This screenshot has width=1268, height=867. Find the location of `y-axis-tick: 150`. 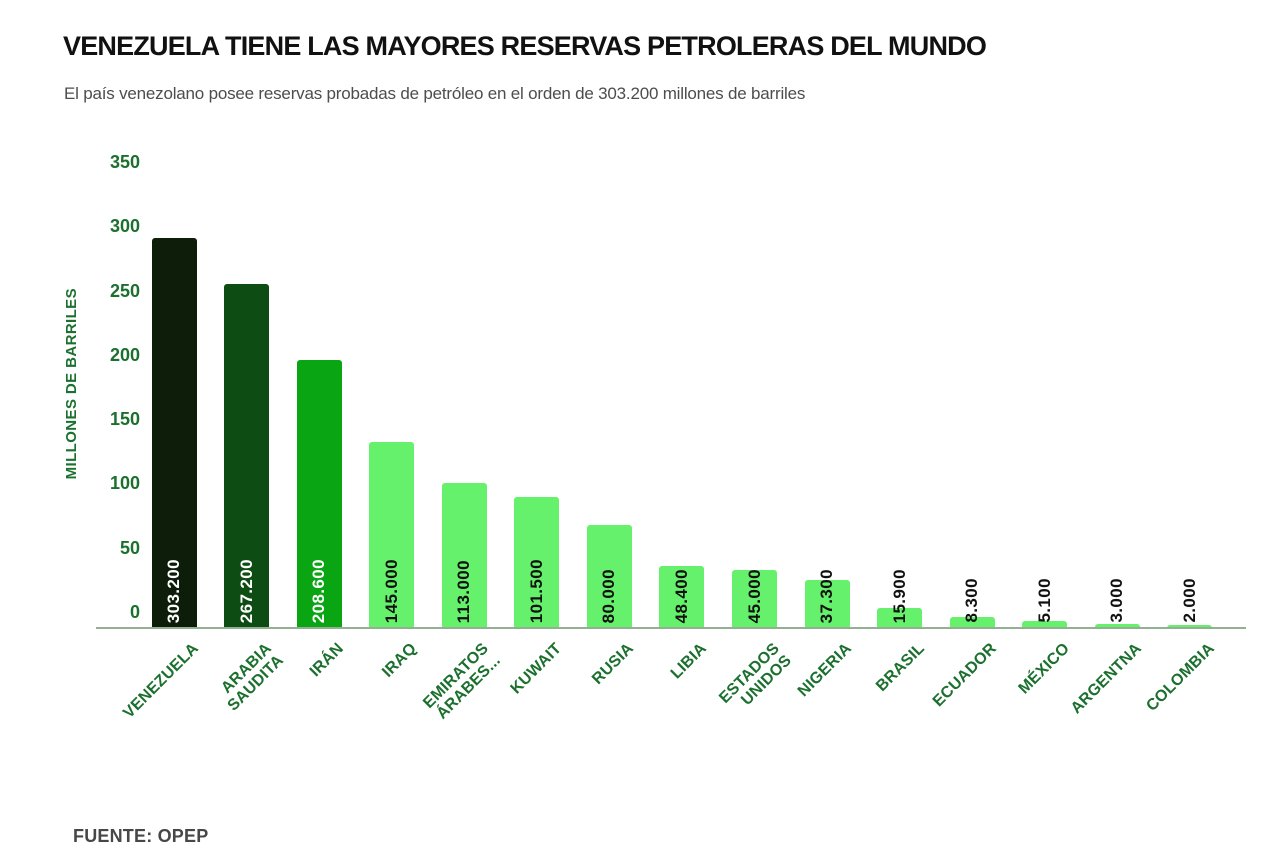

y-axis-tick: 150 is located at coordinates (124, 419).